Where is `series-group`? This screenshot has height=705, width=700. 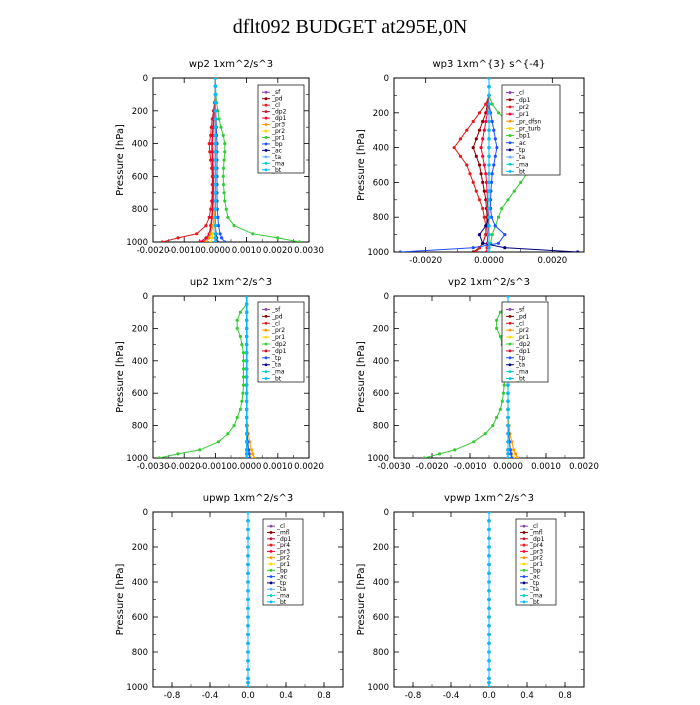 series-group is located at coordinates (489, 599).